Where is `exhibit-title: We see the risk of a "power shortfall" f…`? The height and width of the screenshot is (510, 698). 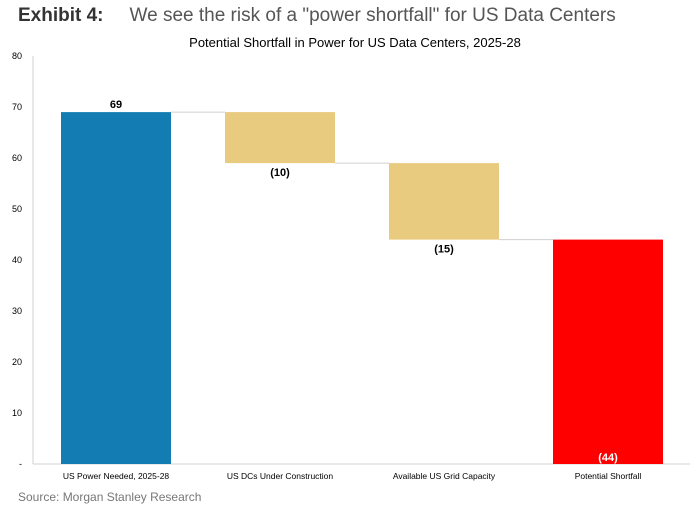
exhibit-title: We see the risk of a "power shortfall" f… is located at coordinates (372, 15).